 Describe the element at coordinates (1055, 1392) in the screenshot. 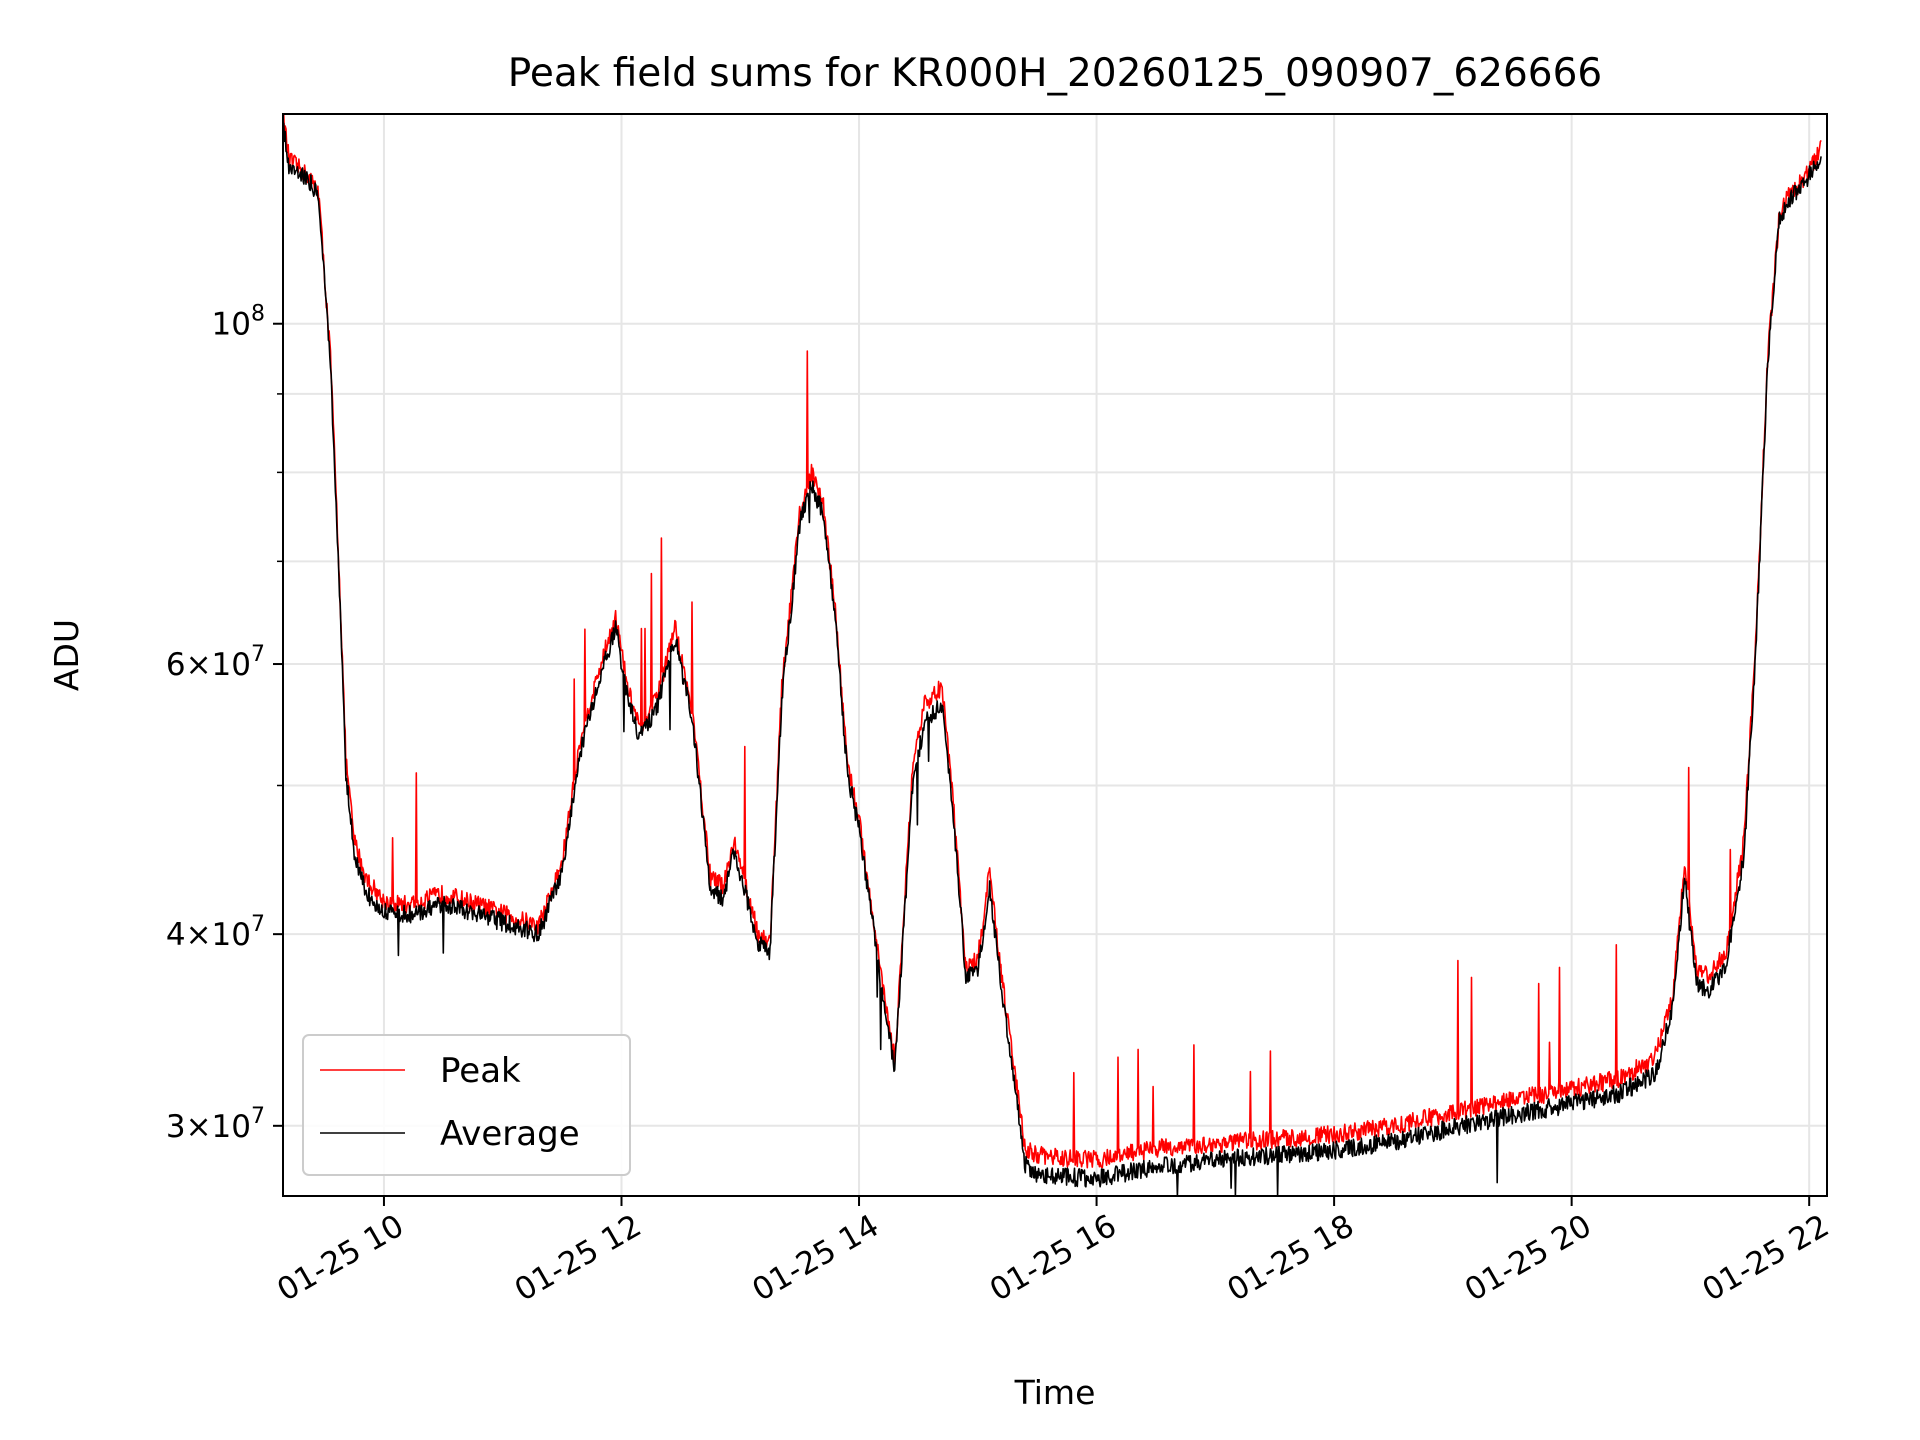

I see `x-axis-label: Time` at that location.